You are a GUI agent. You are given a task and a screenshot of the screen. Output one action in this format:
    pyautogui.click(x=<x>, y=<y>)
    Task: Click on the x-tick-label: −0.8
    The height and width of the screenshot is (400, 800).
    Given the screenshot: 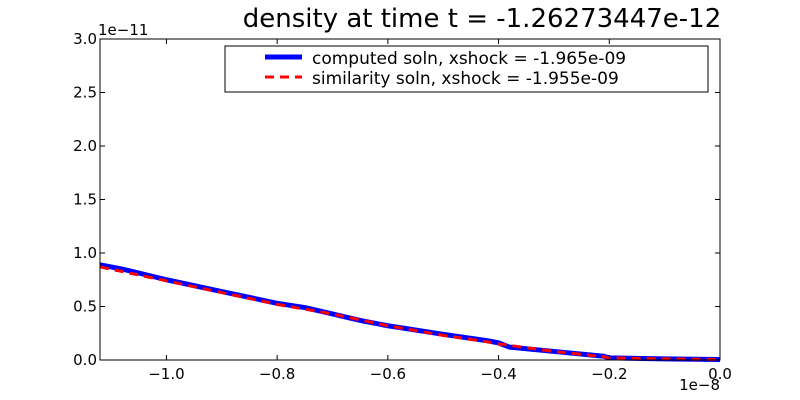 What is the action you would take?
    pyautogui.click(x=277, y=374)
    